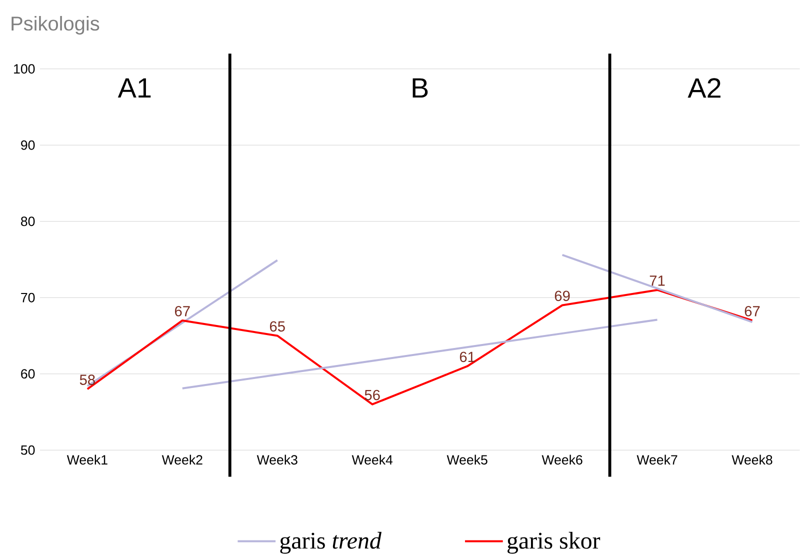 This screenshot has width=800, height=556. What do you see at coordinates (419, 354) in the screenshot?
I see `line-series` at bounding box center [419, 354].